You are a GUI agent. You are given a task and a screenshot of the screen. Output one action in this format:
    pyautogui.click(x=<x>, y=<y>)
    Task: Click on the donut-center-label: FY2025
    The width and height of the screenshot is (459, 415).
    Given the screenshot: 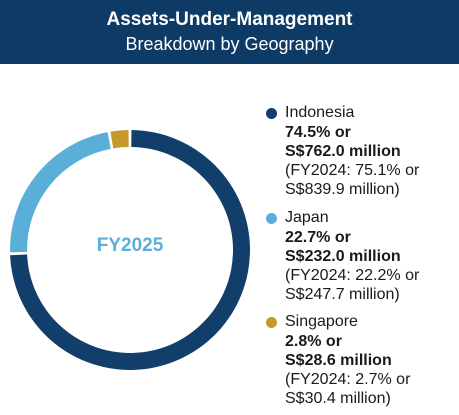 What is the action you would take?
    pyautogui.click(x=130, y=245)
    